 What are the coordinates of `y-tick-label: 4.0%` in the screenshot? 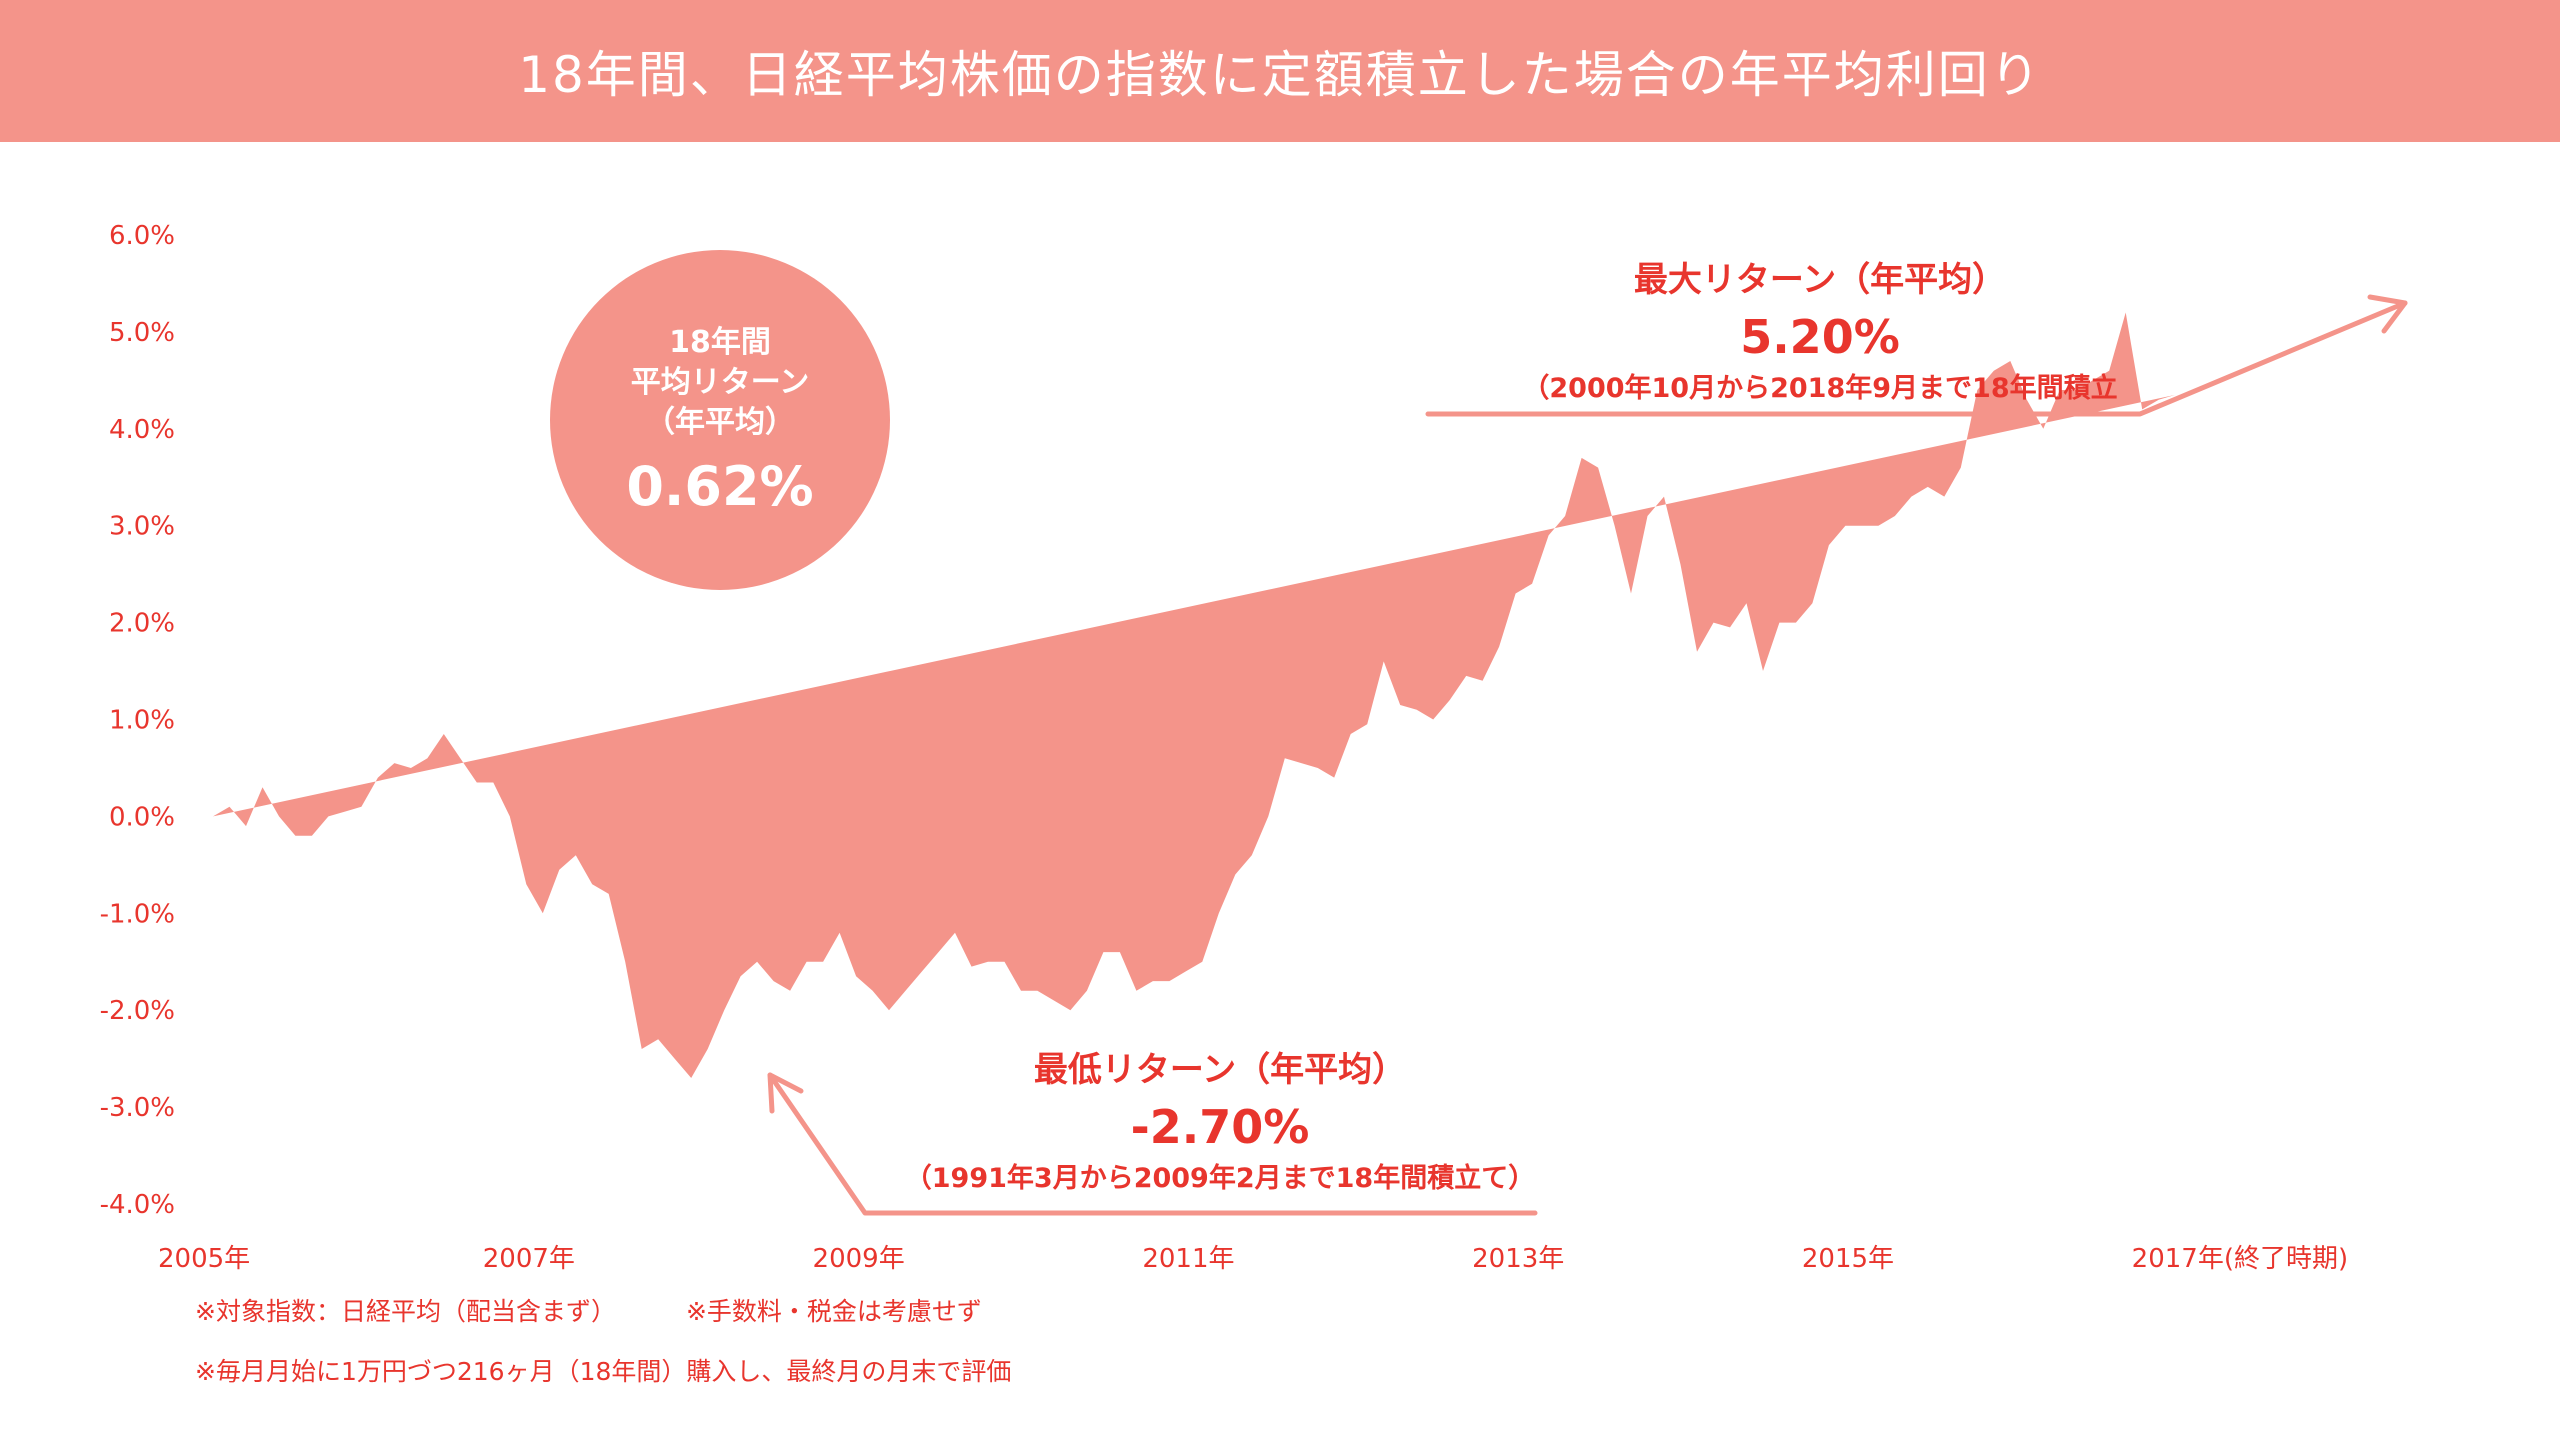 It's located at (142, 430).